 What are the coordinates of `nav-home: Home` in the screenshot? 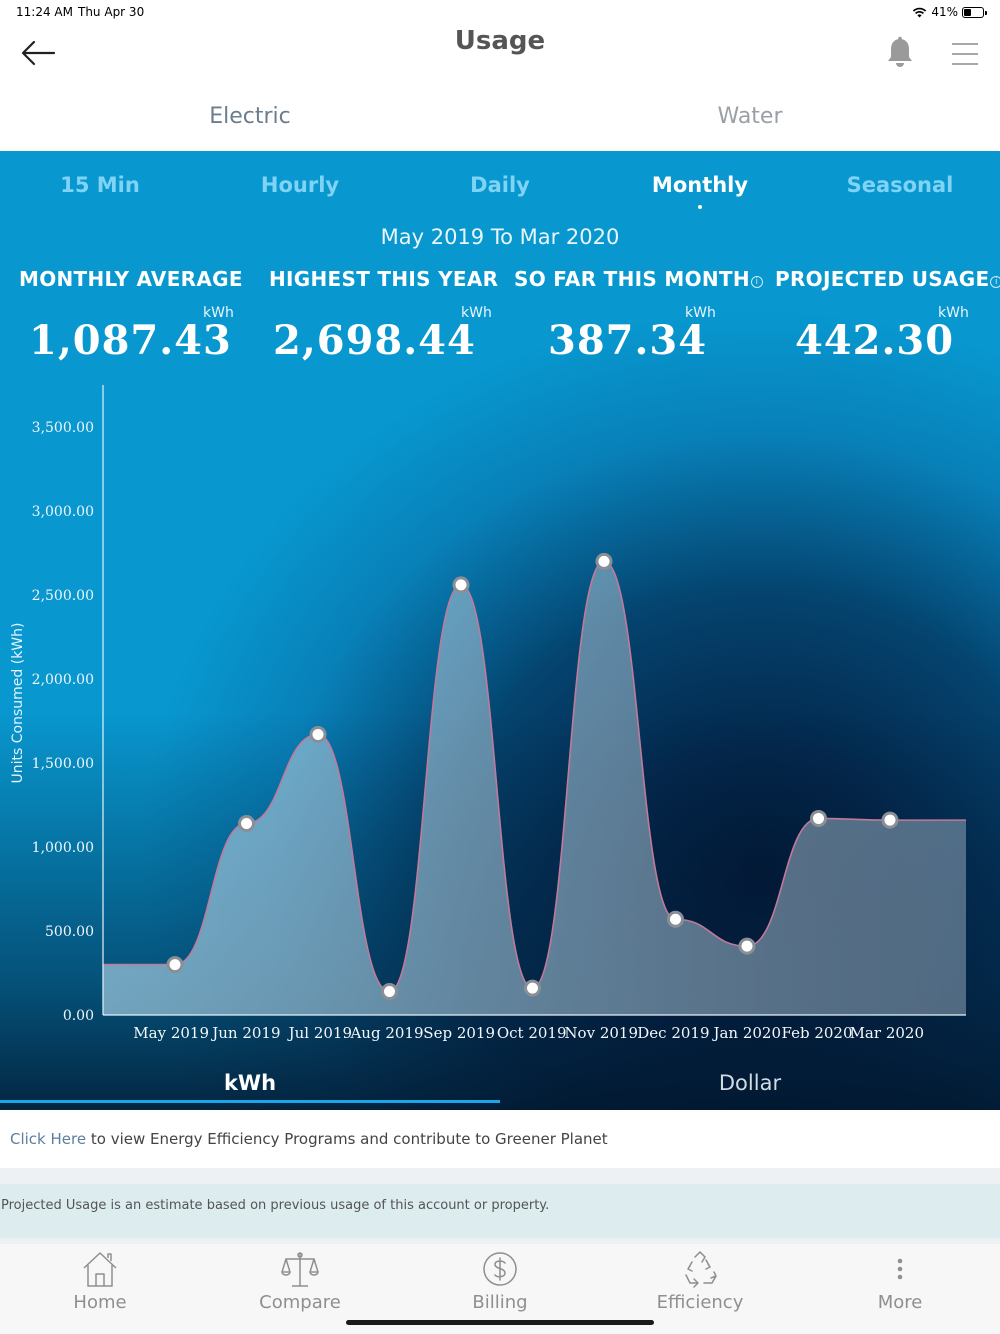 It's located at (100, 1289).